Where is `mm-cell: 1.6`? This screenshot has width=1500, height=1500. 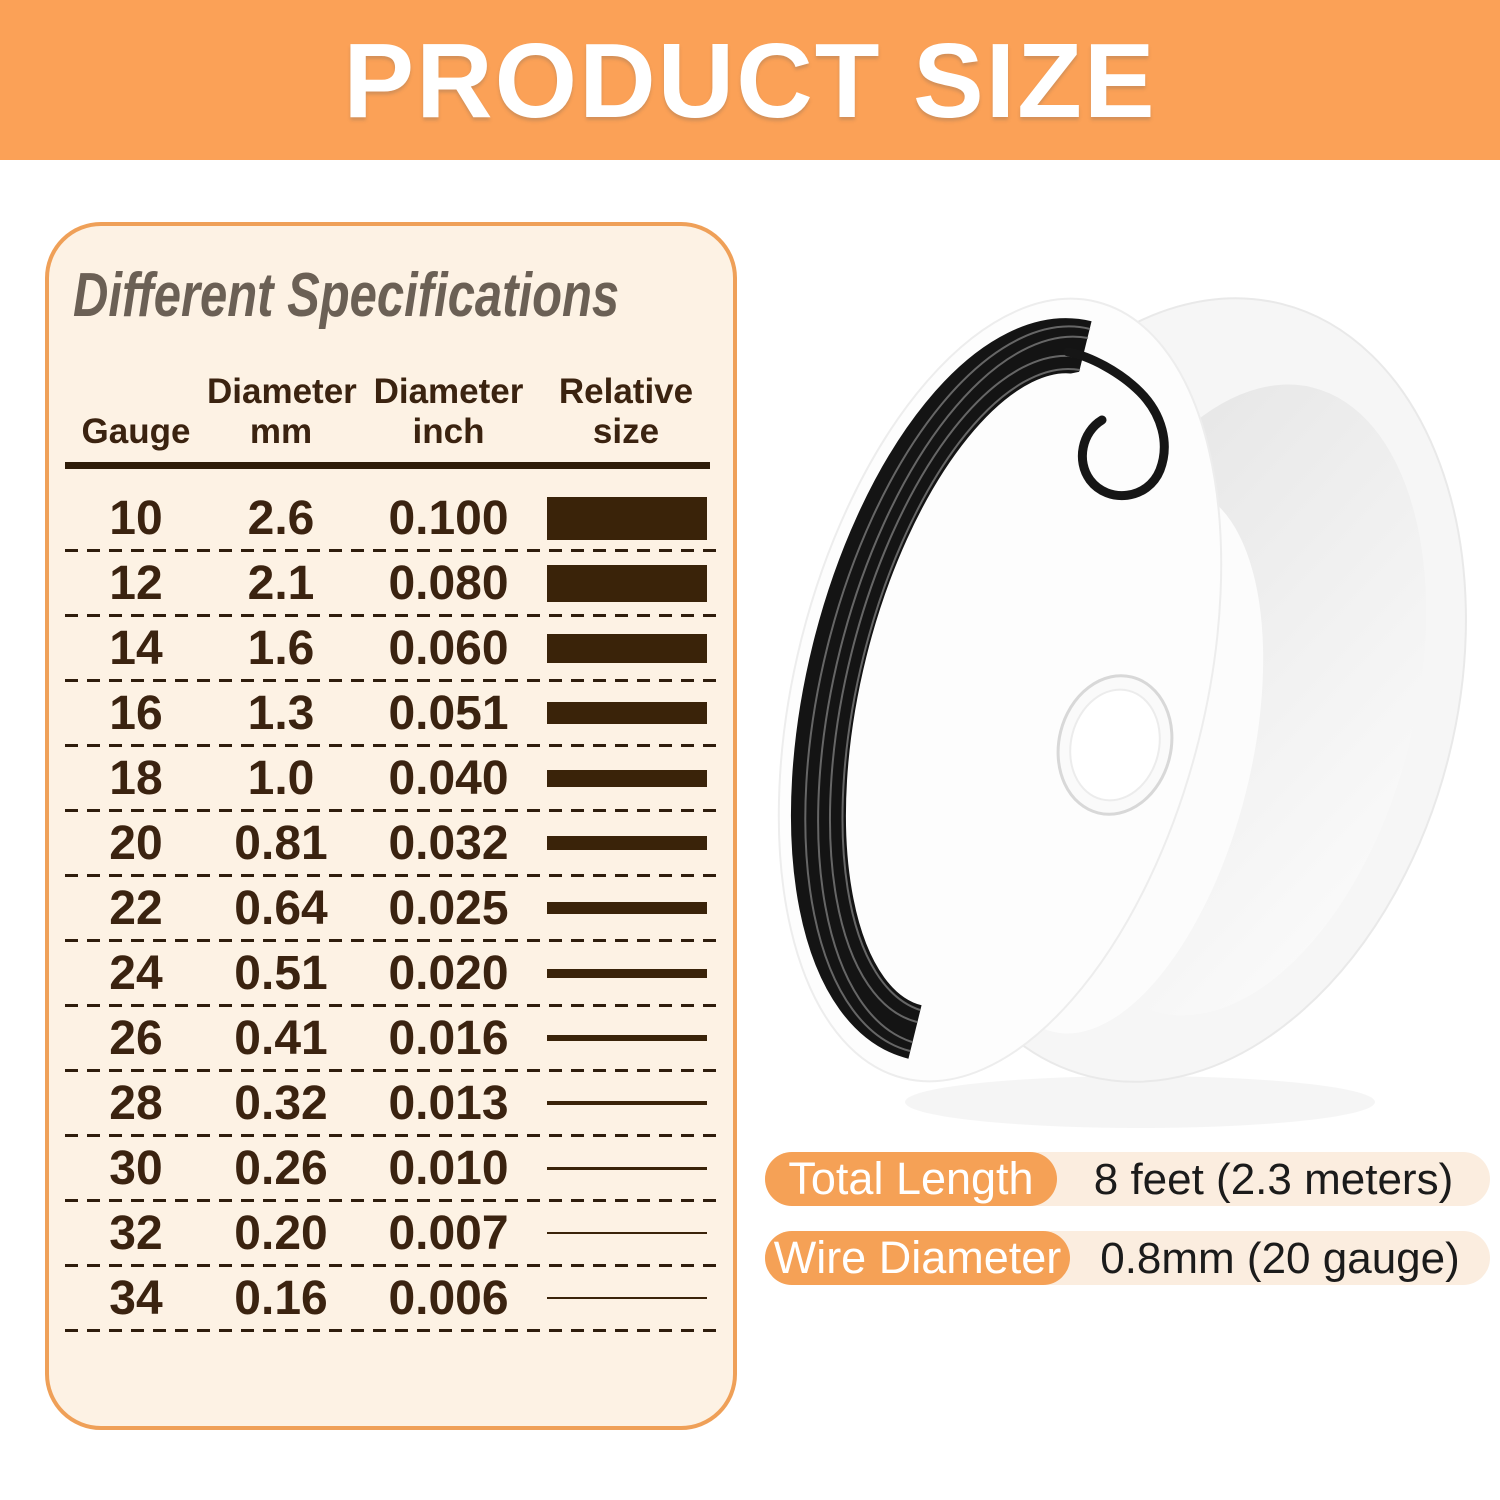
mm-cell: 1.6 is located at coordinates (281, 648).